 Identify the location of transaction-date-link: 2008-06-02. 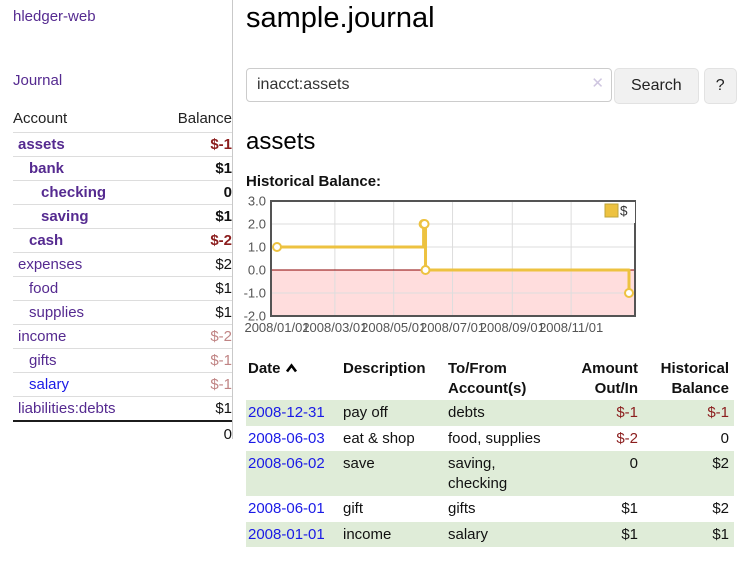
(286, 463).